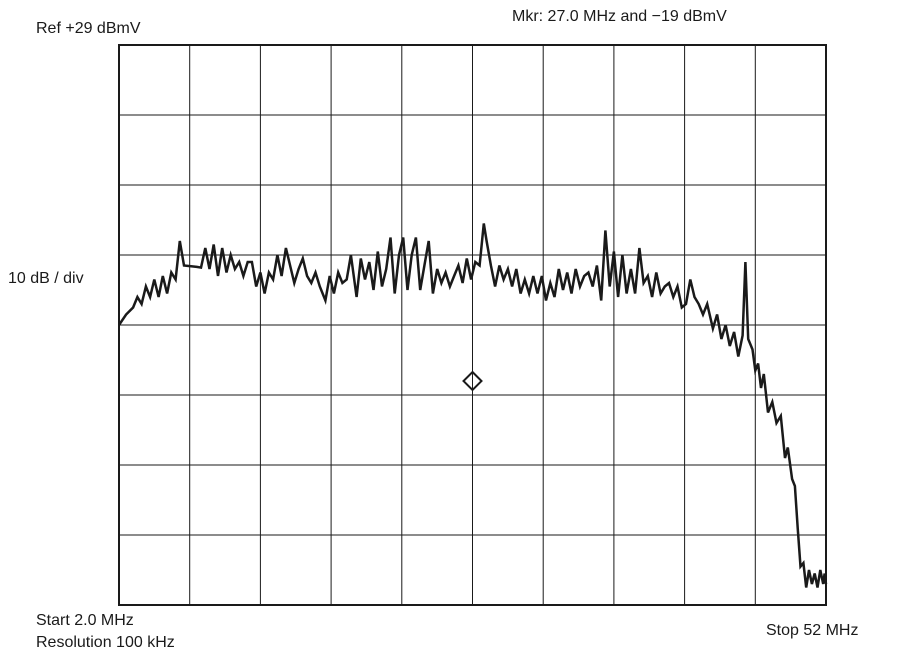 This screenshot has height=658, width=903. What do you see at coordinates (619, 16) in the screenshot?
I see `marker-readout-label: Mkr: 27.0 MHz and −19 dBmV` at bounding box center [619, 16].